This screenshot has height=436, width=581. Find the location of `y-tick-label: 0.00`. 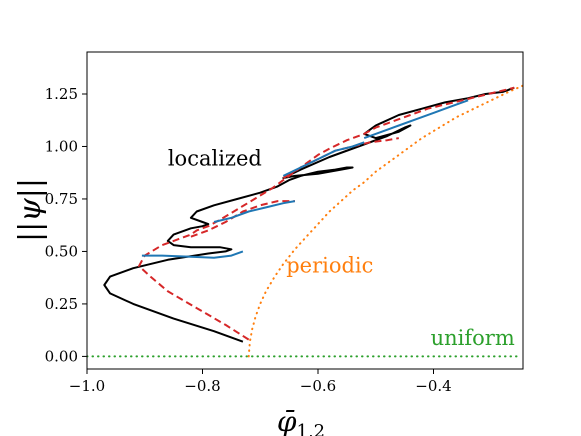

y-tick-label: 0.00 is located at coordinates (61, 356).